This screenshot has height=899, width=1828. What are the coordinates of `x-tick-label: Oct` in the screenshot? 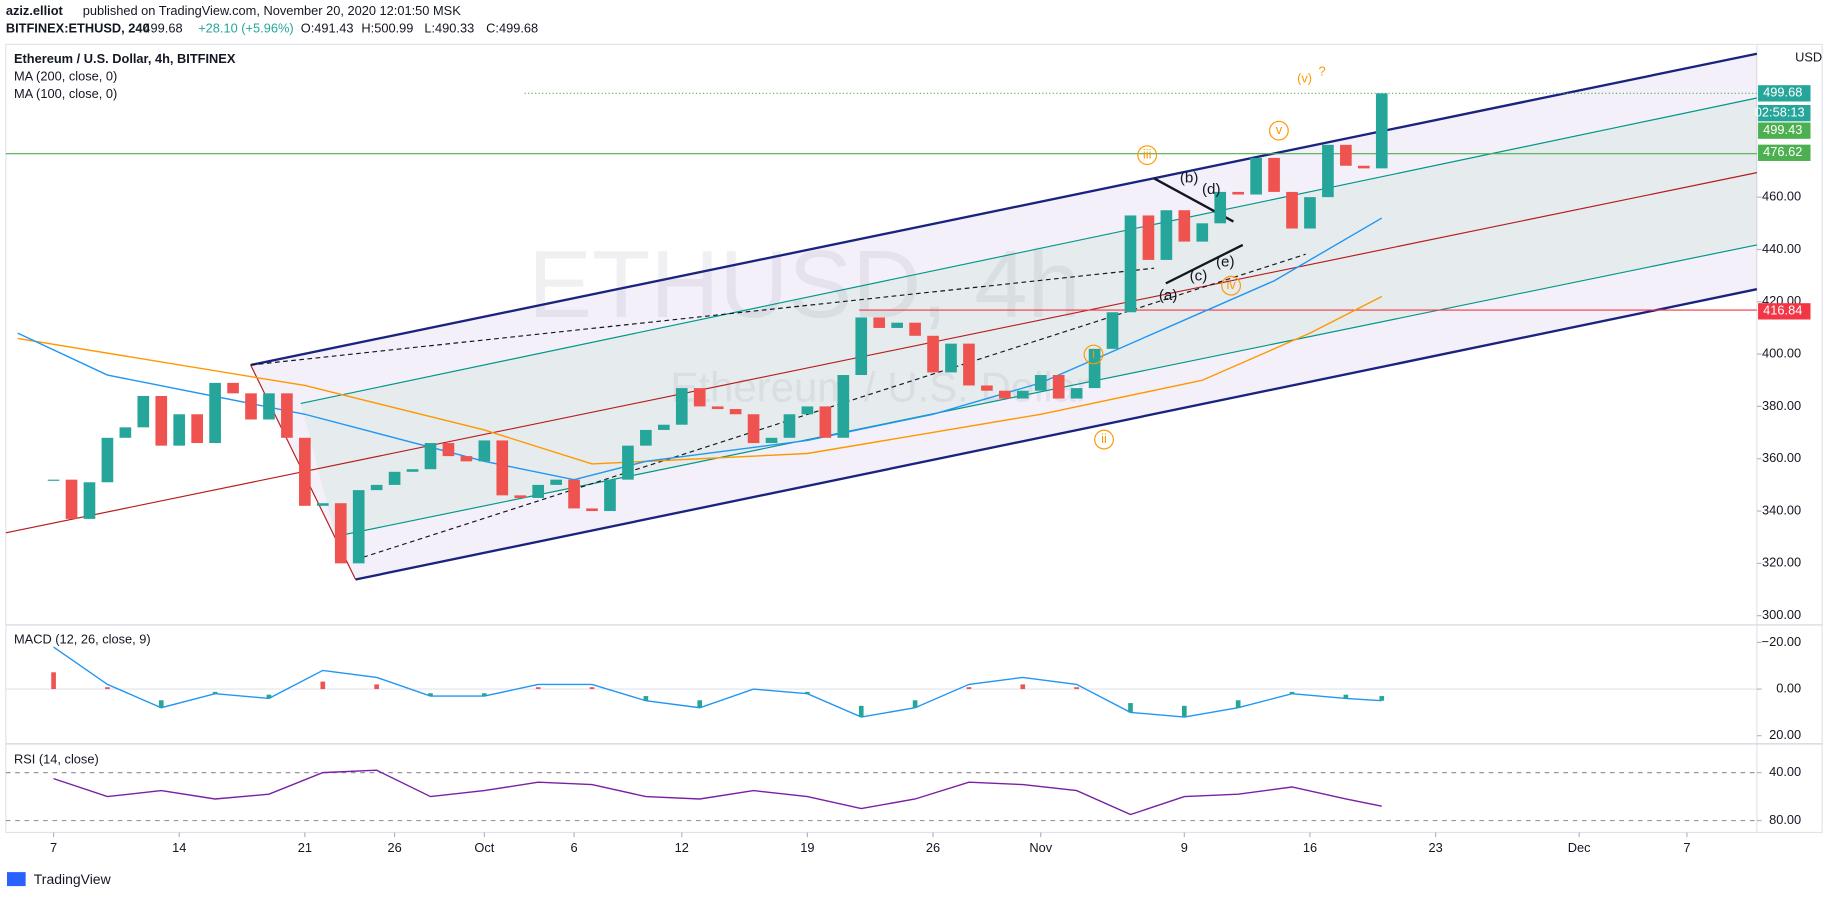 It's located at (484, 847).